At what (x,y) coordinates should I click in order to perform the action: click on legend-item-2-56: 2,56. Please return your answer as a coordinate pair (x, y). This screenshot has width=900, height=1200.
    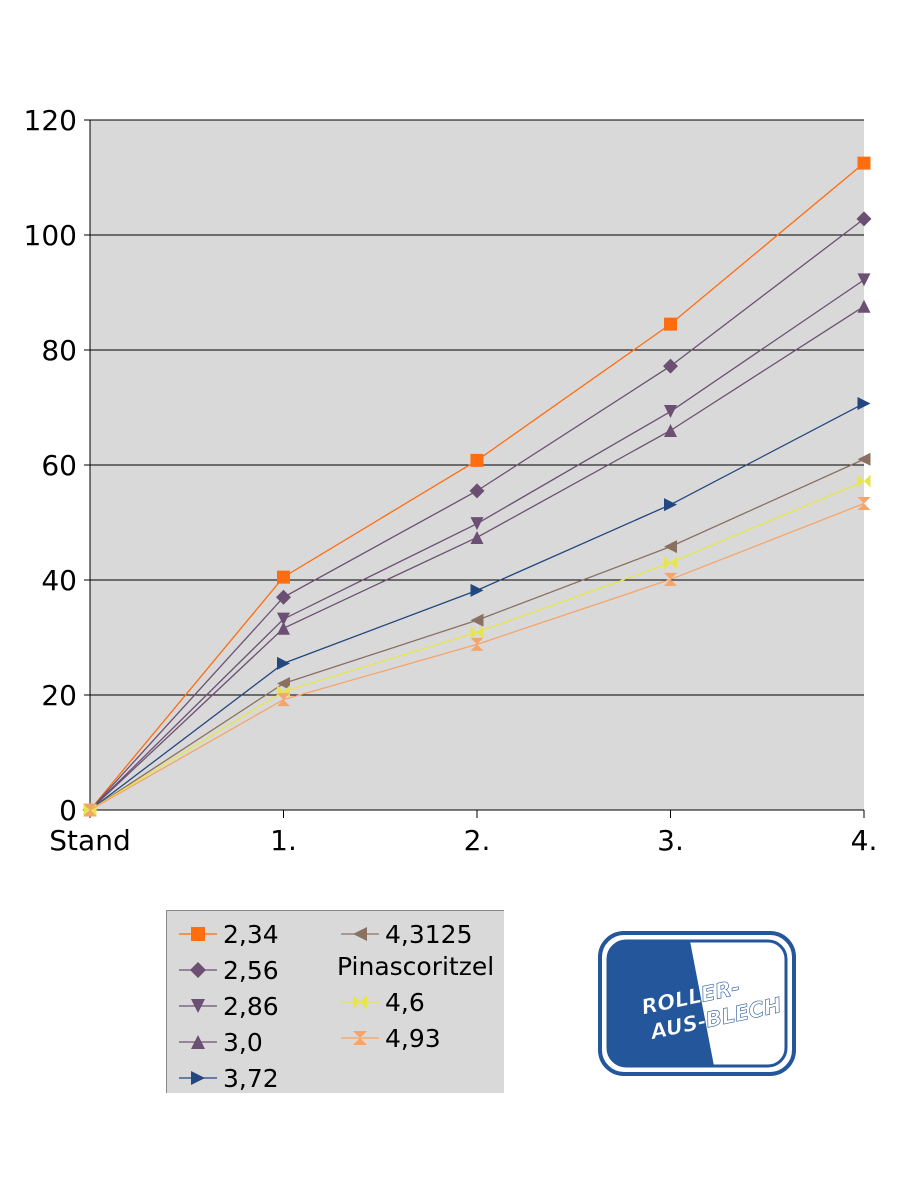
    Looking at the image, I should click on (228, 970).